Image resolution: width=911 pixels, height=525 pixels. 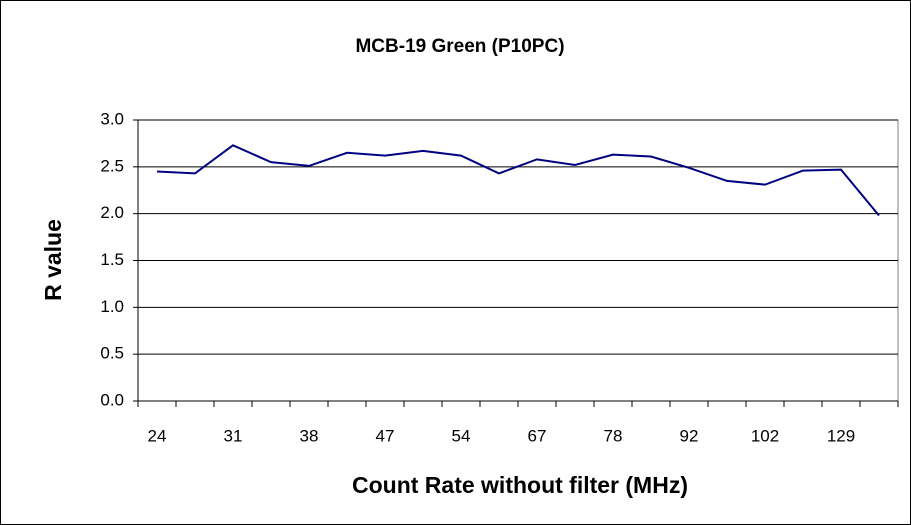 What do you see at coordinates (112, 259) in the screenshot?
I see `y-tick-label: 1.5` at bounding box center [112, 259].